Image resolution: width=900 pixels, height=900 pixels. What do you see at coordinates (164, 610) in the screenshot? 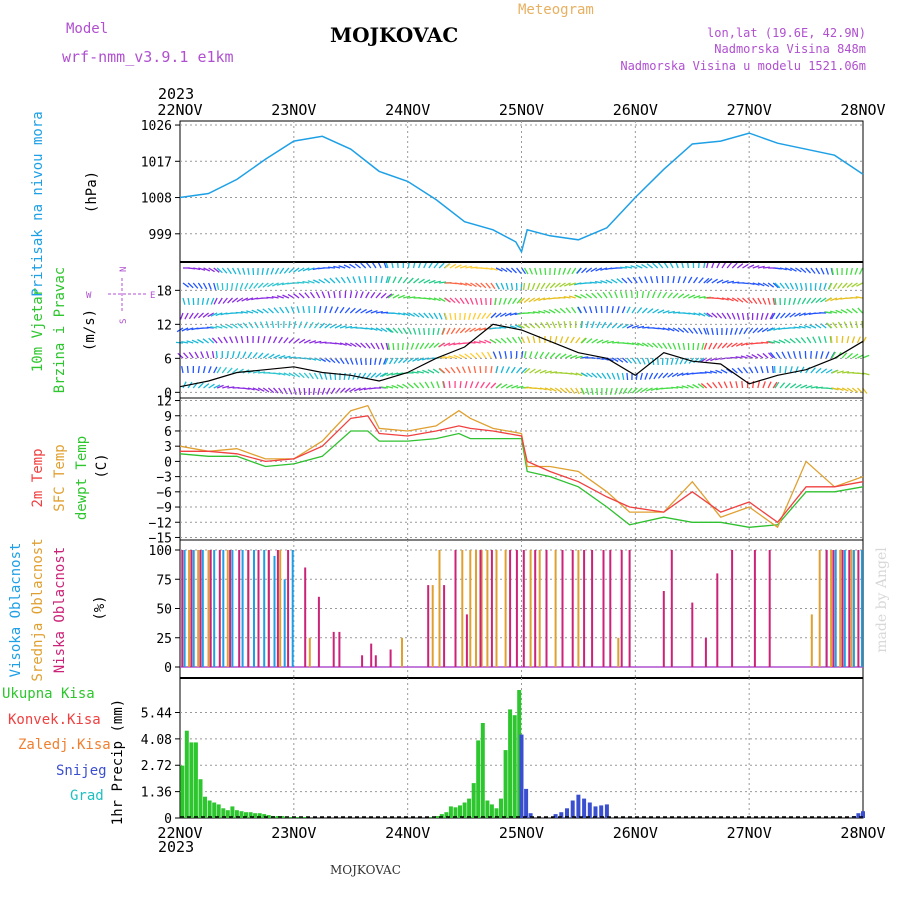
I see `y-tick-label: 50` at bounding box center [164, 610].